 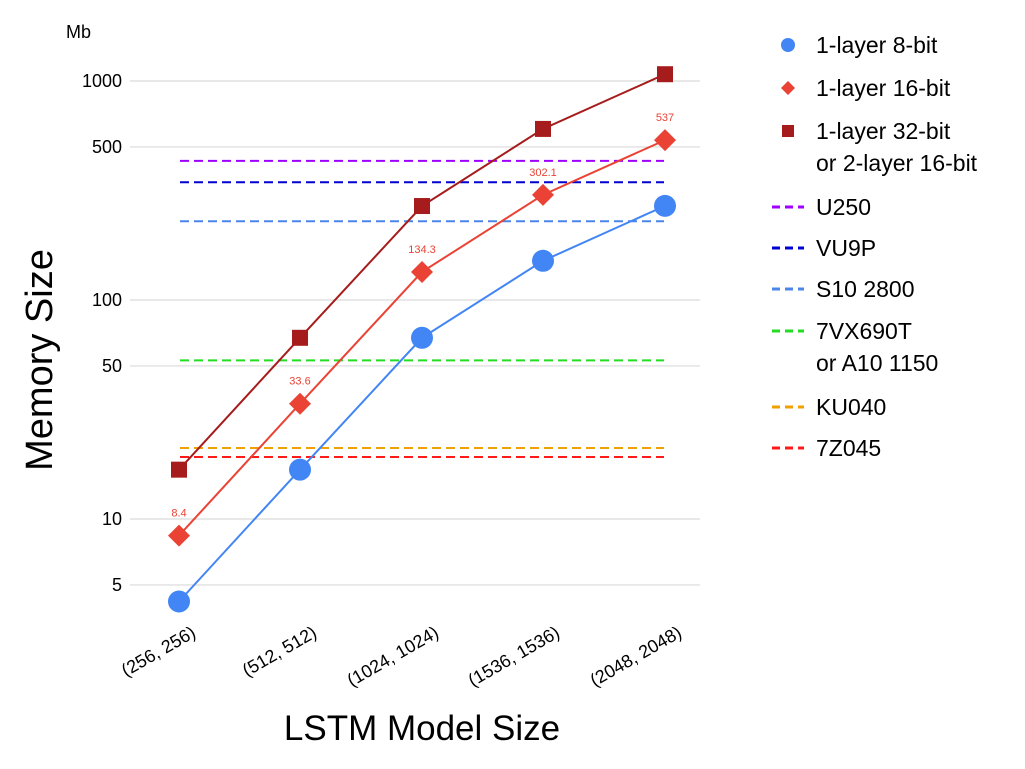 What do you see at coordinates (112, 519) in the screenshot?
I see `y-tick-label: 10` at bounding box center [112, 519].